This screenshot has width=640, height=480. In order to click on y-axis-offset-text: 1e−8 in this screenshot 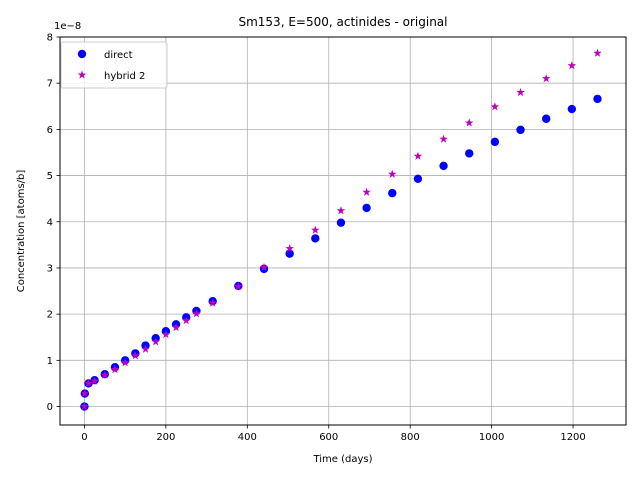, I will do `click(67, 26)`.